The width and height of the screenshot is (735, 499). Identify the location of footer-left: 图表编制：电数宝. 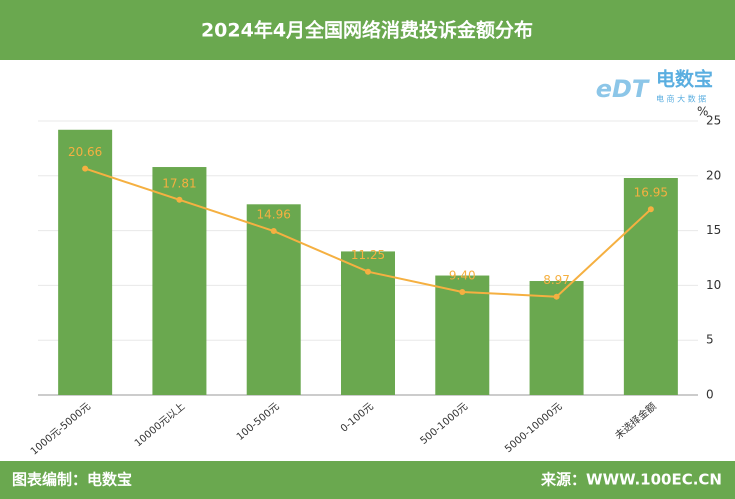
(72, 480).